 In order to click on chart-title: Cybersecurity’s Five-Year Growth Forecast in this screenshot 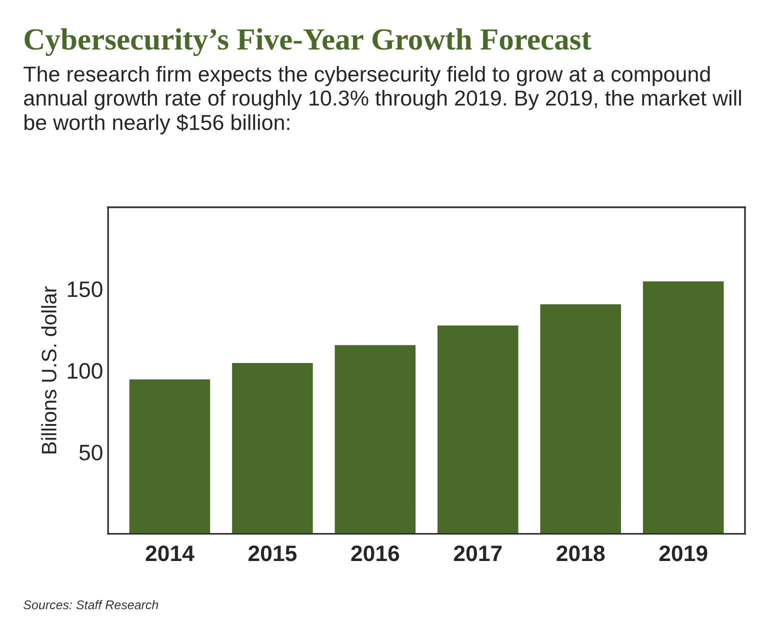, I will do `click(308, 42)`.